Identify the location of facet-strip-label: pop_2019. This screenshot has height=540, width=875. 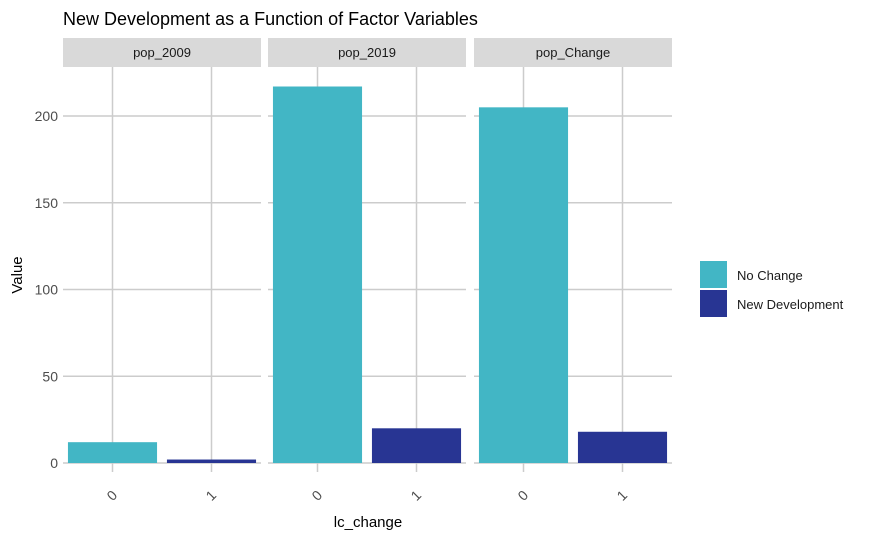
(367, 52).